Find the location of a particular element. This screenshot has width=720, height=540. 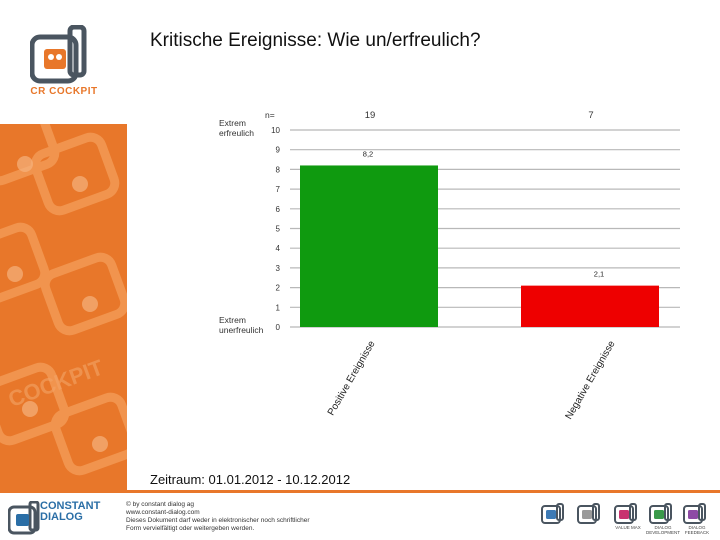

footer-info-line: © by constant dialog ag is located at coordinates (160, 504).